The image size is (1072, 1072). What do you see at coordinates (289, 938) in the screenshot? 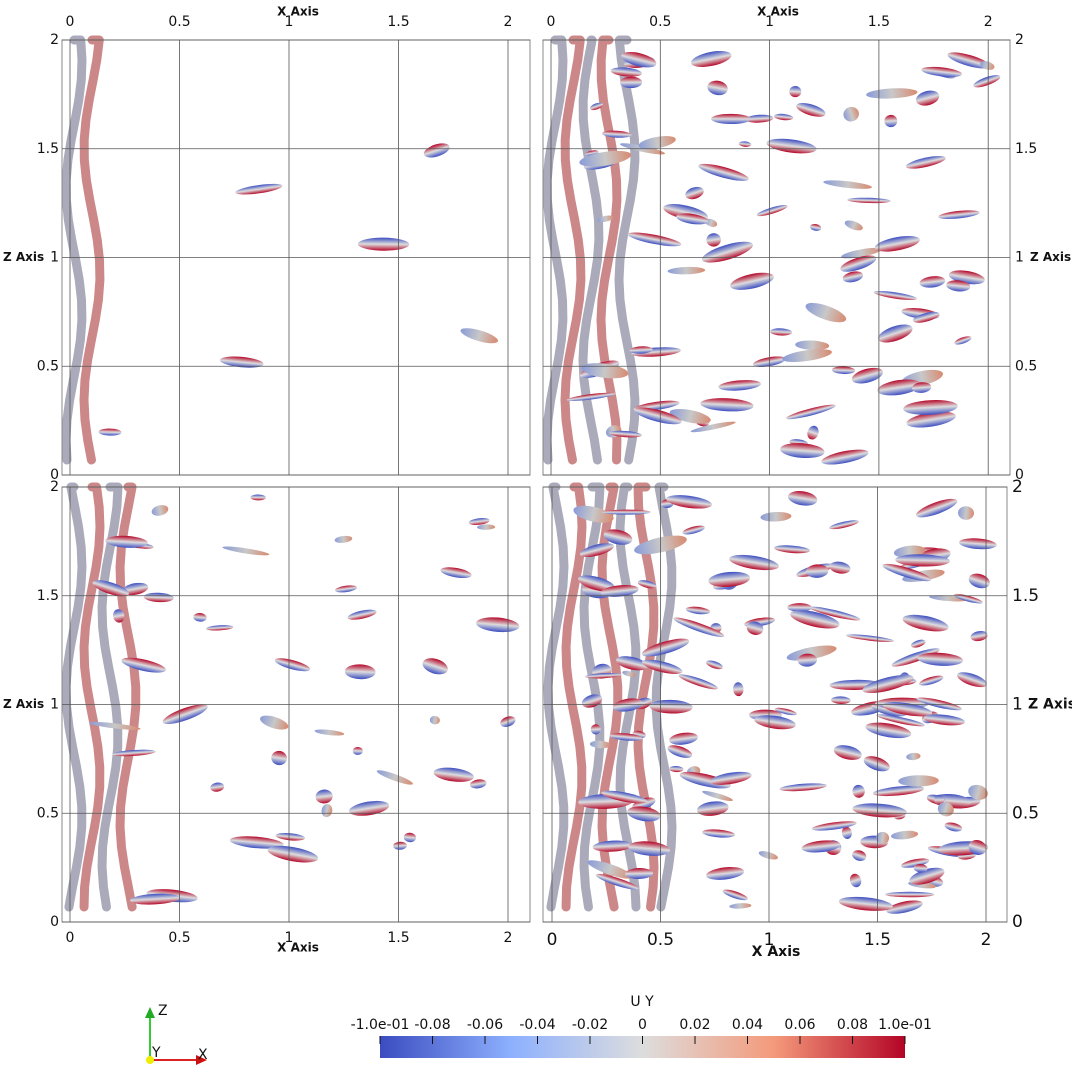
I see `x-tick-label: 1` at bounding box center [289, 938].